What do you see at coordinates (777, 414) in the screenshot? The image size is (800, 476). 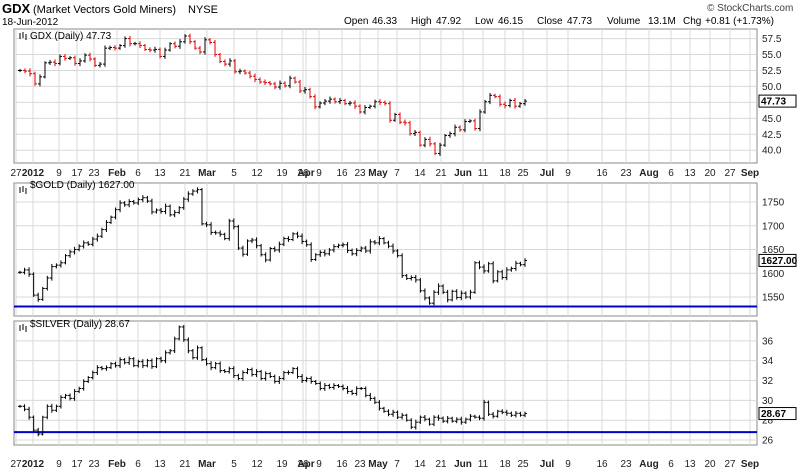 I see `last-value-box` at bounding box center [777, 414].